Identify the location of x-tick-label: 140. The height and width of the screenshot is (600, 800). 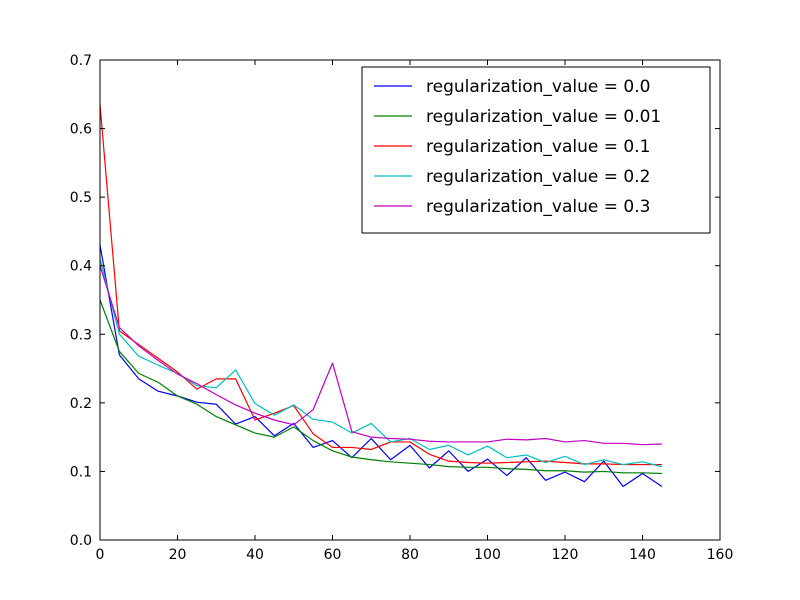
(642, 555).